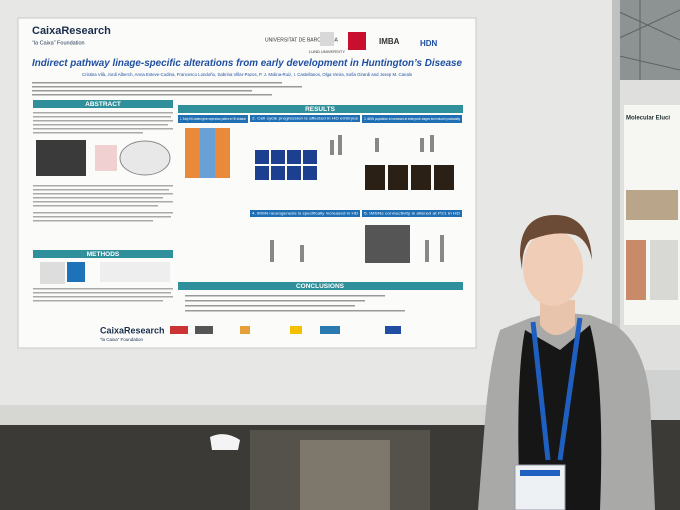  I want to click on logo: HDN, so click(429, 43).